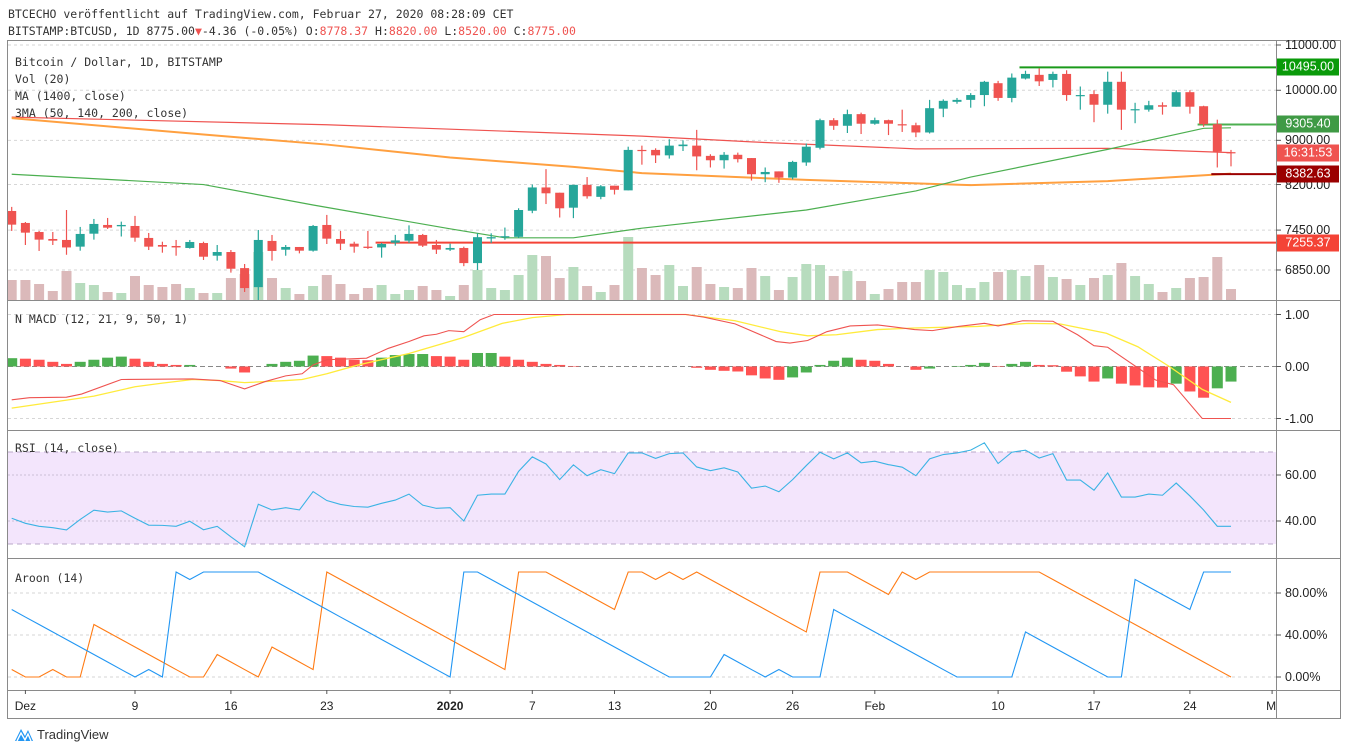 This screenshot has height=753, width=1348. What do you see at coordinates (67, 448) in the screenshot?
I see `legend-rsi: RSI (14, close)` at bounding box center [67, 448].